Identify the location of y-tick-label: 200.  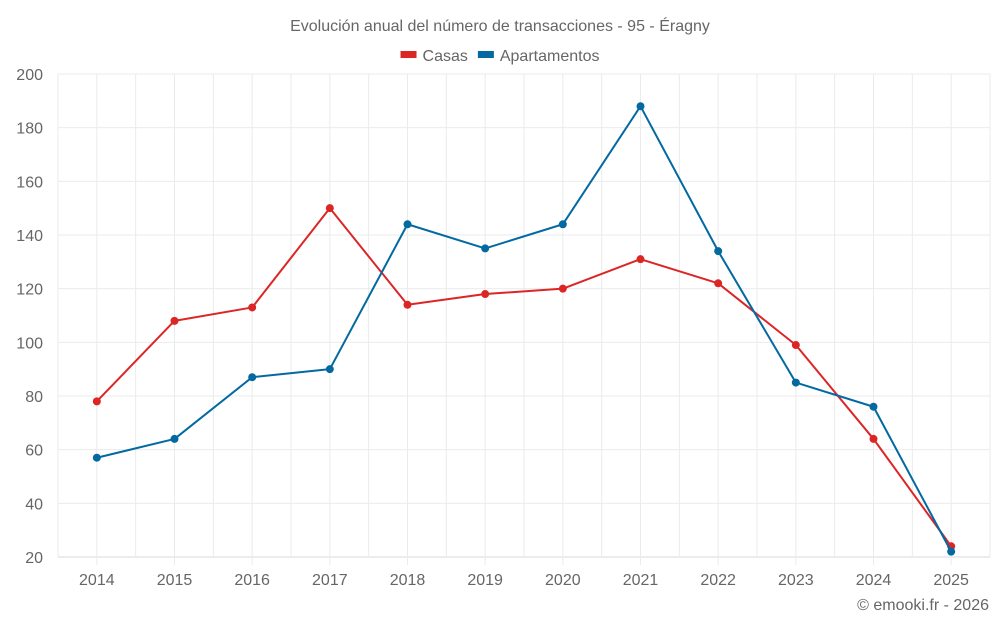
(29, 75).